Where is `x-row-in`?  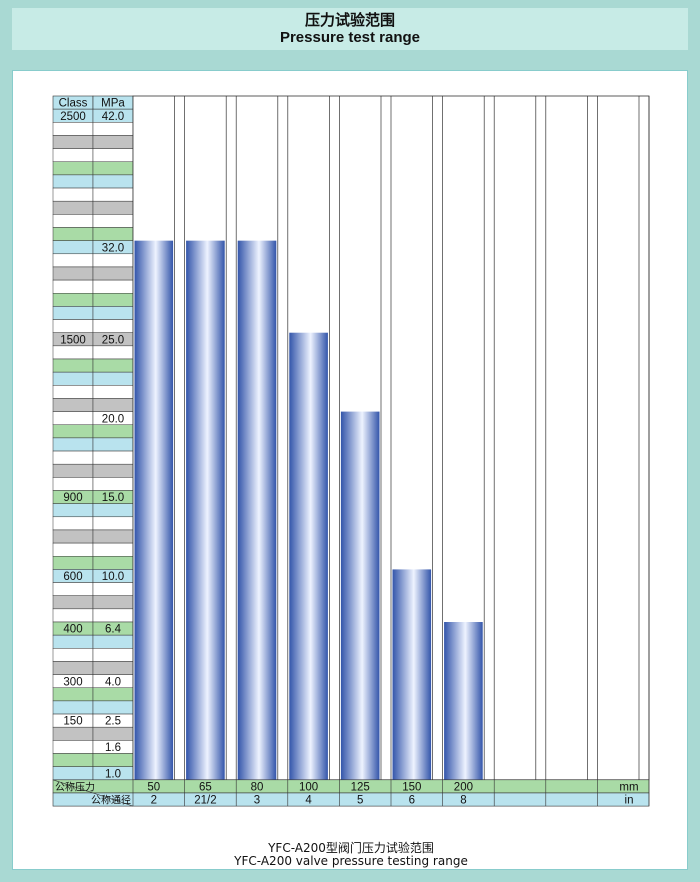 x-row-in is located at coordinates (351, 799).